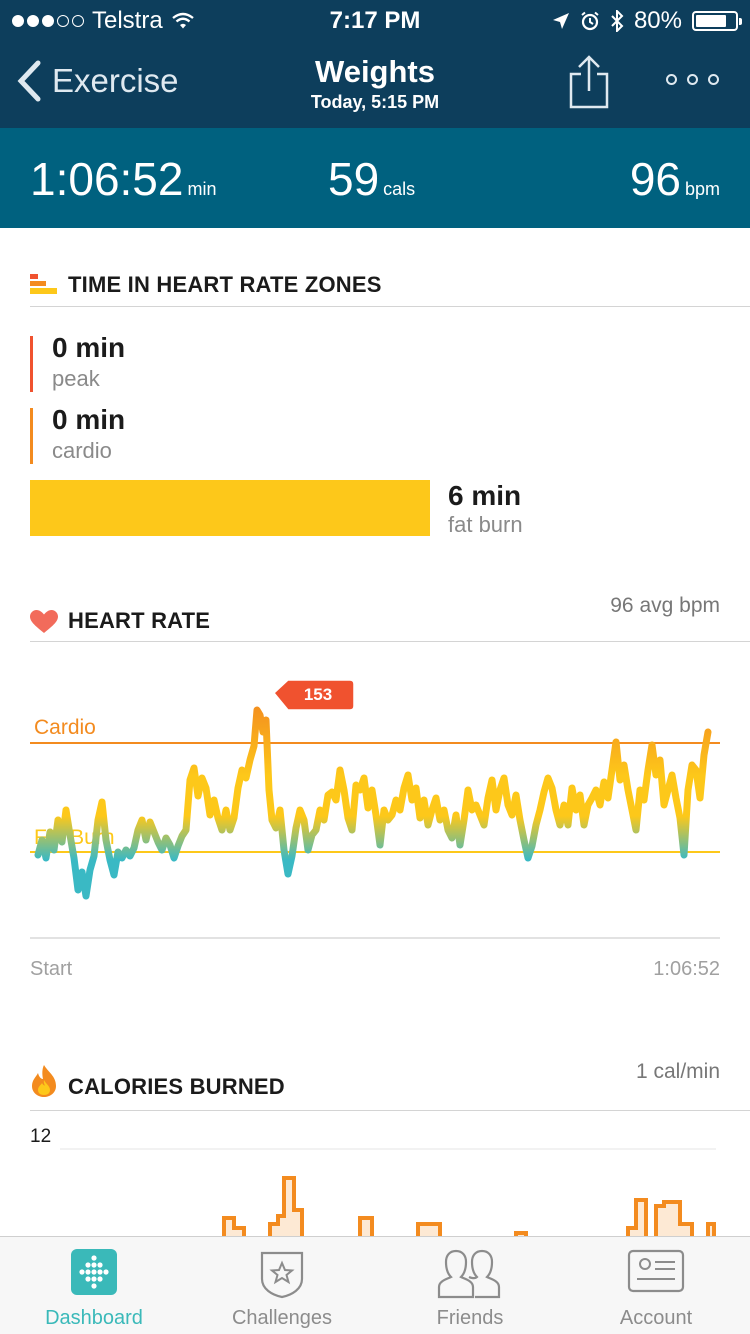  Describe the element at coordinates (65, 727) in the screenshot. I see `cardio-line-label: Cardio` at that location.